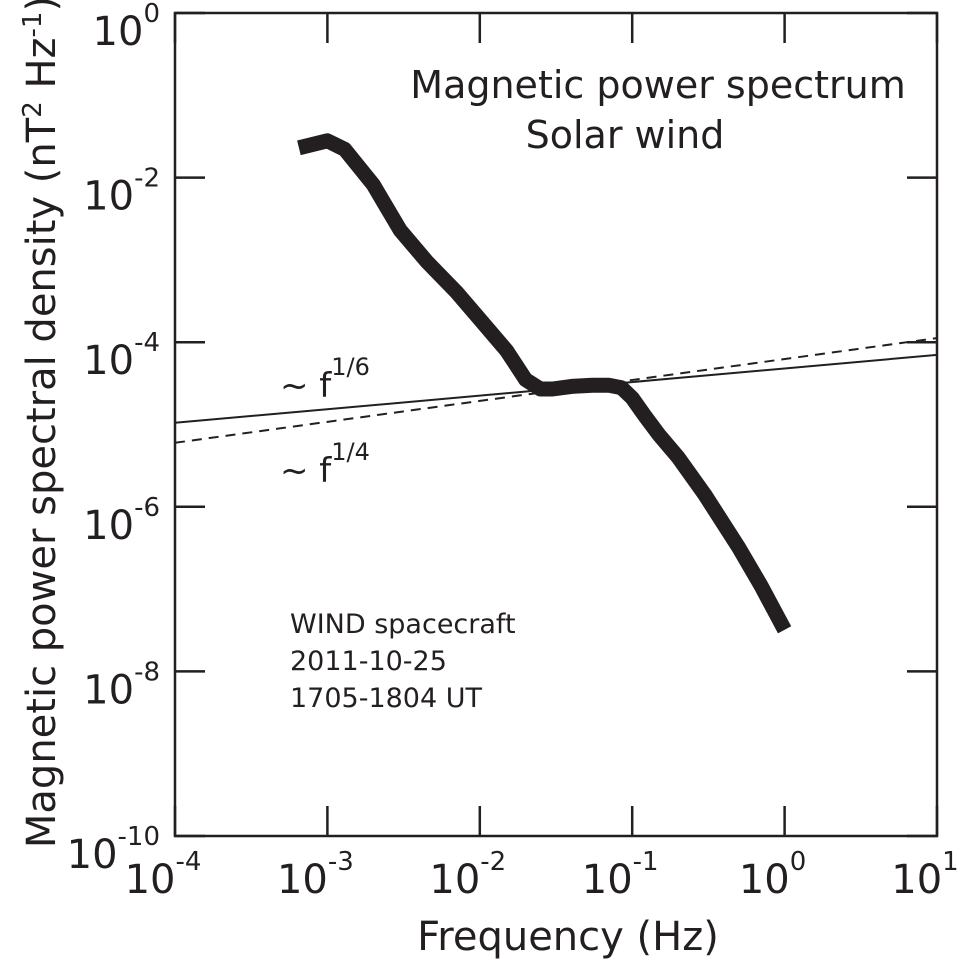  Describe the element at coordinates (33, 25) in the screenshot. I see `y-axis-label-sup2: -1` at that location.